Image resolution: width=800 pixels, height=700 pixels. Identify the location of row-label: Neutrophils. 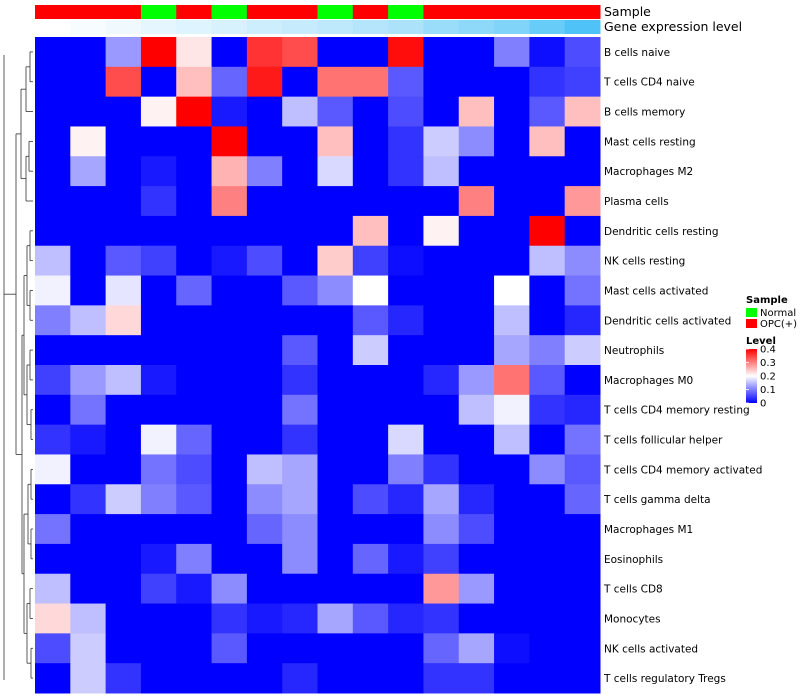
(634, 351).